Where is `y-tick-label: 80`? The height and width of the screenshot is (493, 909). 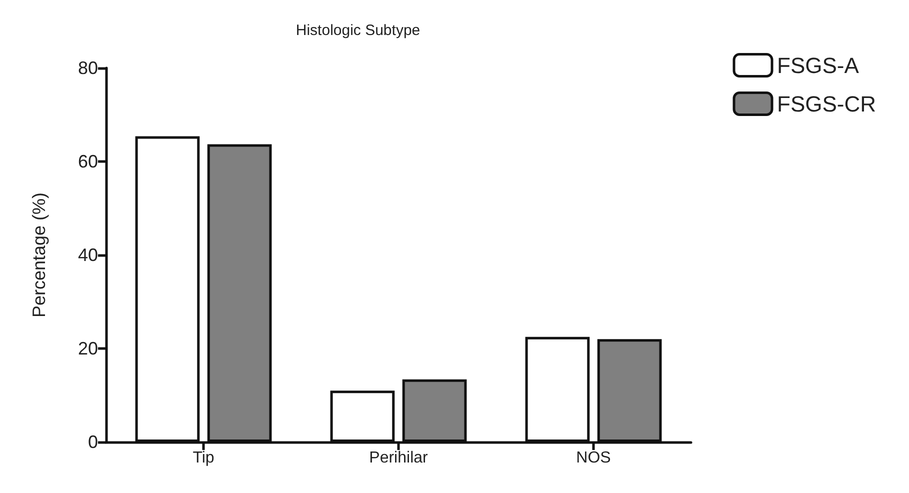 y-tick-label: 80 is located at coordinates (88, 68).